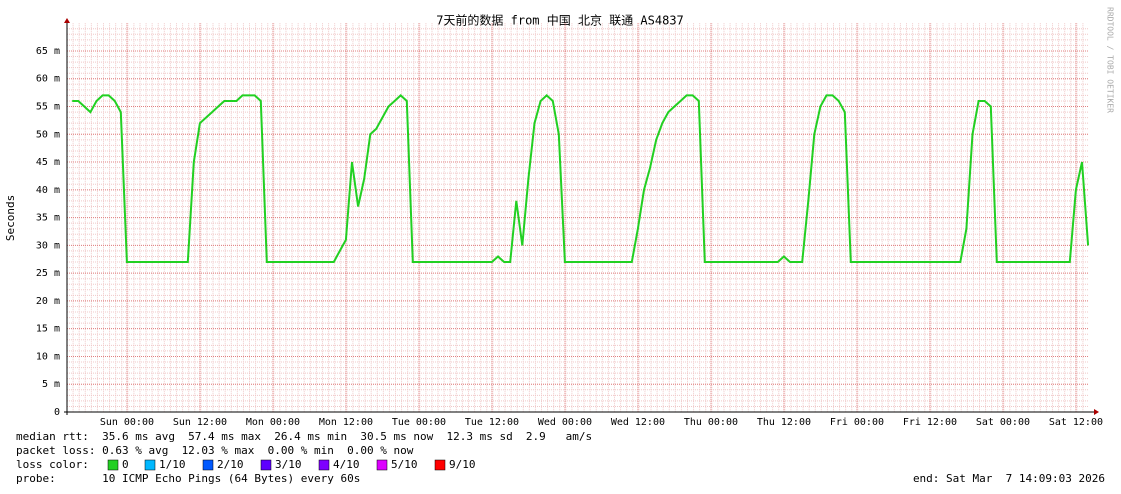  Describe the element at coordinates (784, 422) in the screenshot. I see `x-tick-label: Thu 12:00` at that location.